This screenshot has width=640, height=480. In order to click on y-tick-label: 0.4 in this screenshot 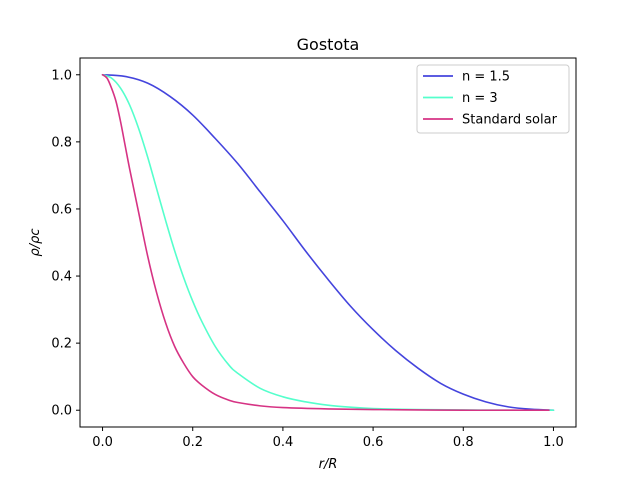, I will do `click(61, 277)`.